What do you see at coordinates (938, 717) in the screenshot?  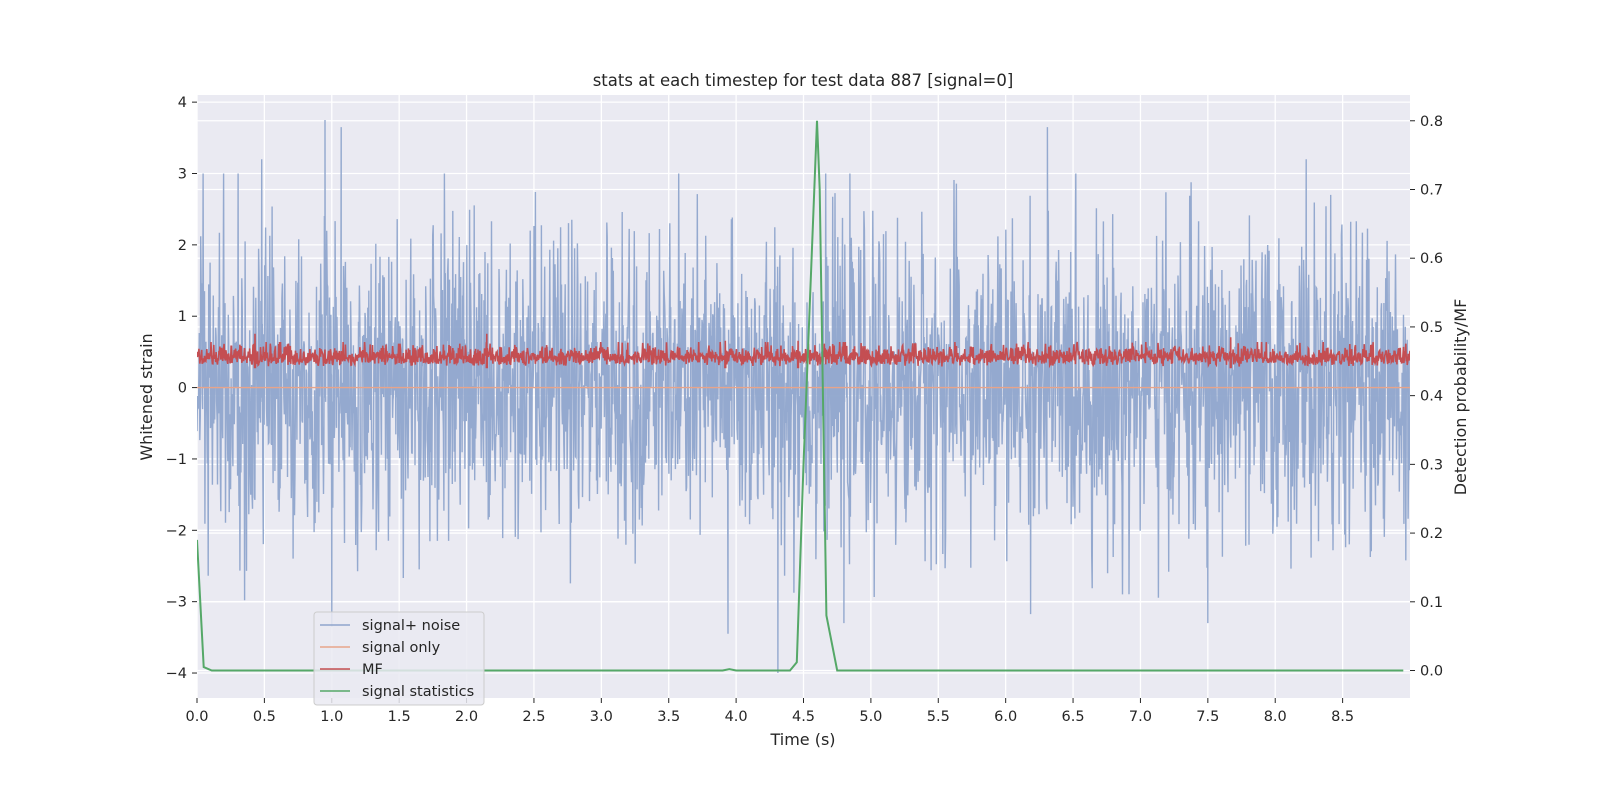 I see `x-tick-label: 5.5` at bounding box center [938, 717].